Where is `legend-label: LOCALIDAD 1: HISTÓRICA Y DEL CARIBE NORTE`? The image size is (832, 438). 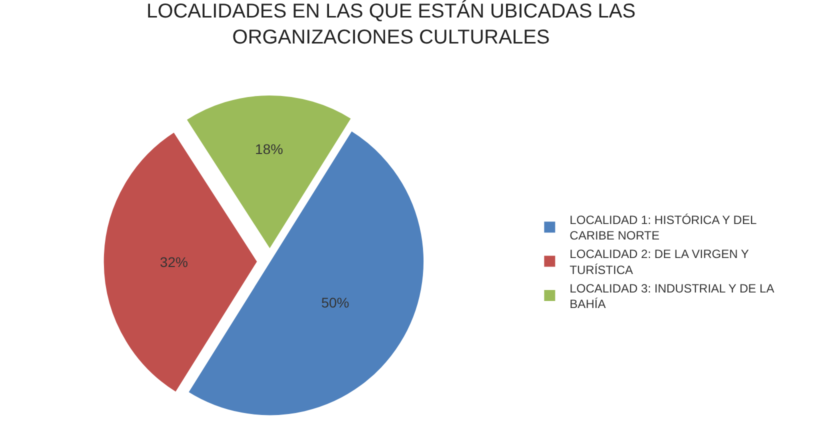
legend-label: LOCALIDAD 1: HISTÓRICA Y DEL CARIBE NORTE is located at coordinates (663, 227).